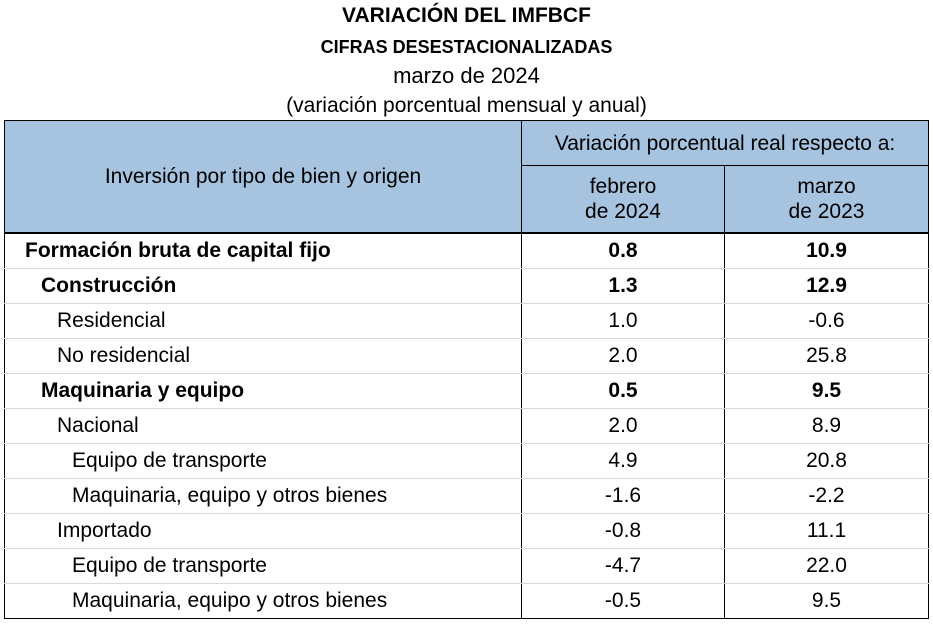 The height and width of the screenshot is (628, 933). I want to click on main-title: VARIACIÓN DEL IMFBCF, so click(466, 15).